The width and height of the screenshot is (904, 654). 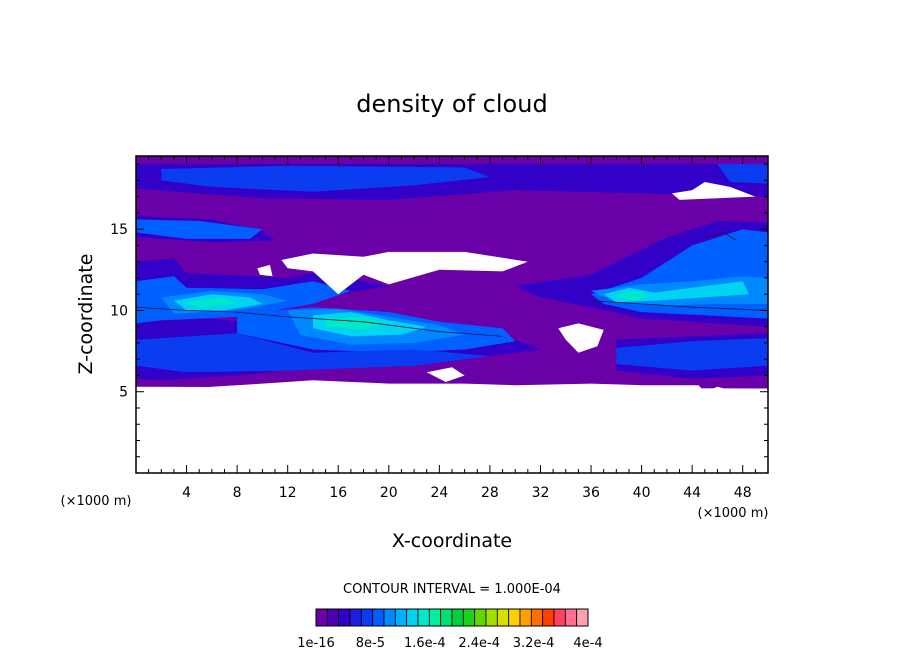 I want to click on x-tick-label: 28, so click(x=490, y=493).